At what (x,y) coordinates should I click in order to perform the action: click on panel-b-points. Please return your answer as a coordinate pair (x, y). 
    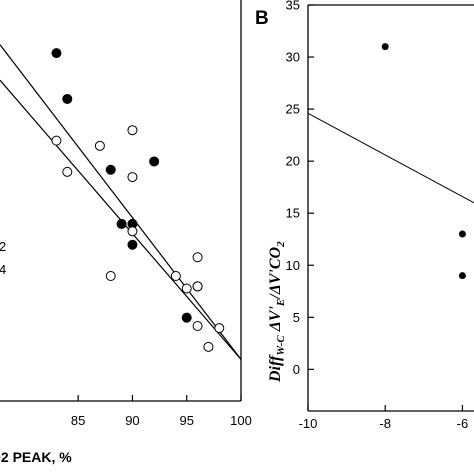
    Looking at the image, I should click on (423, 161).